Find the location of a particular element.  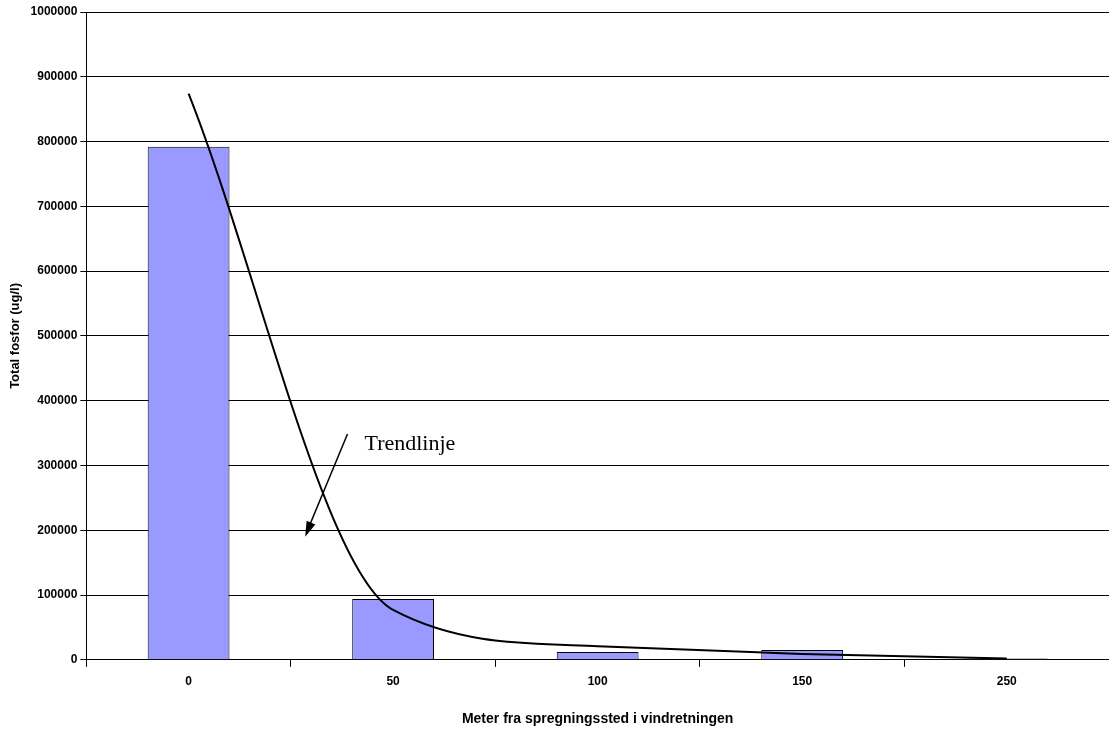

y-tick-label: 300000 is located at coordinates (57, 464).